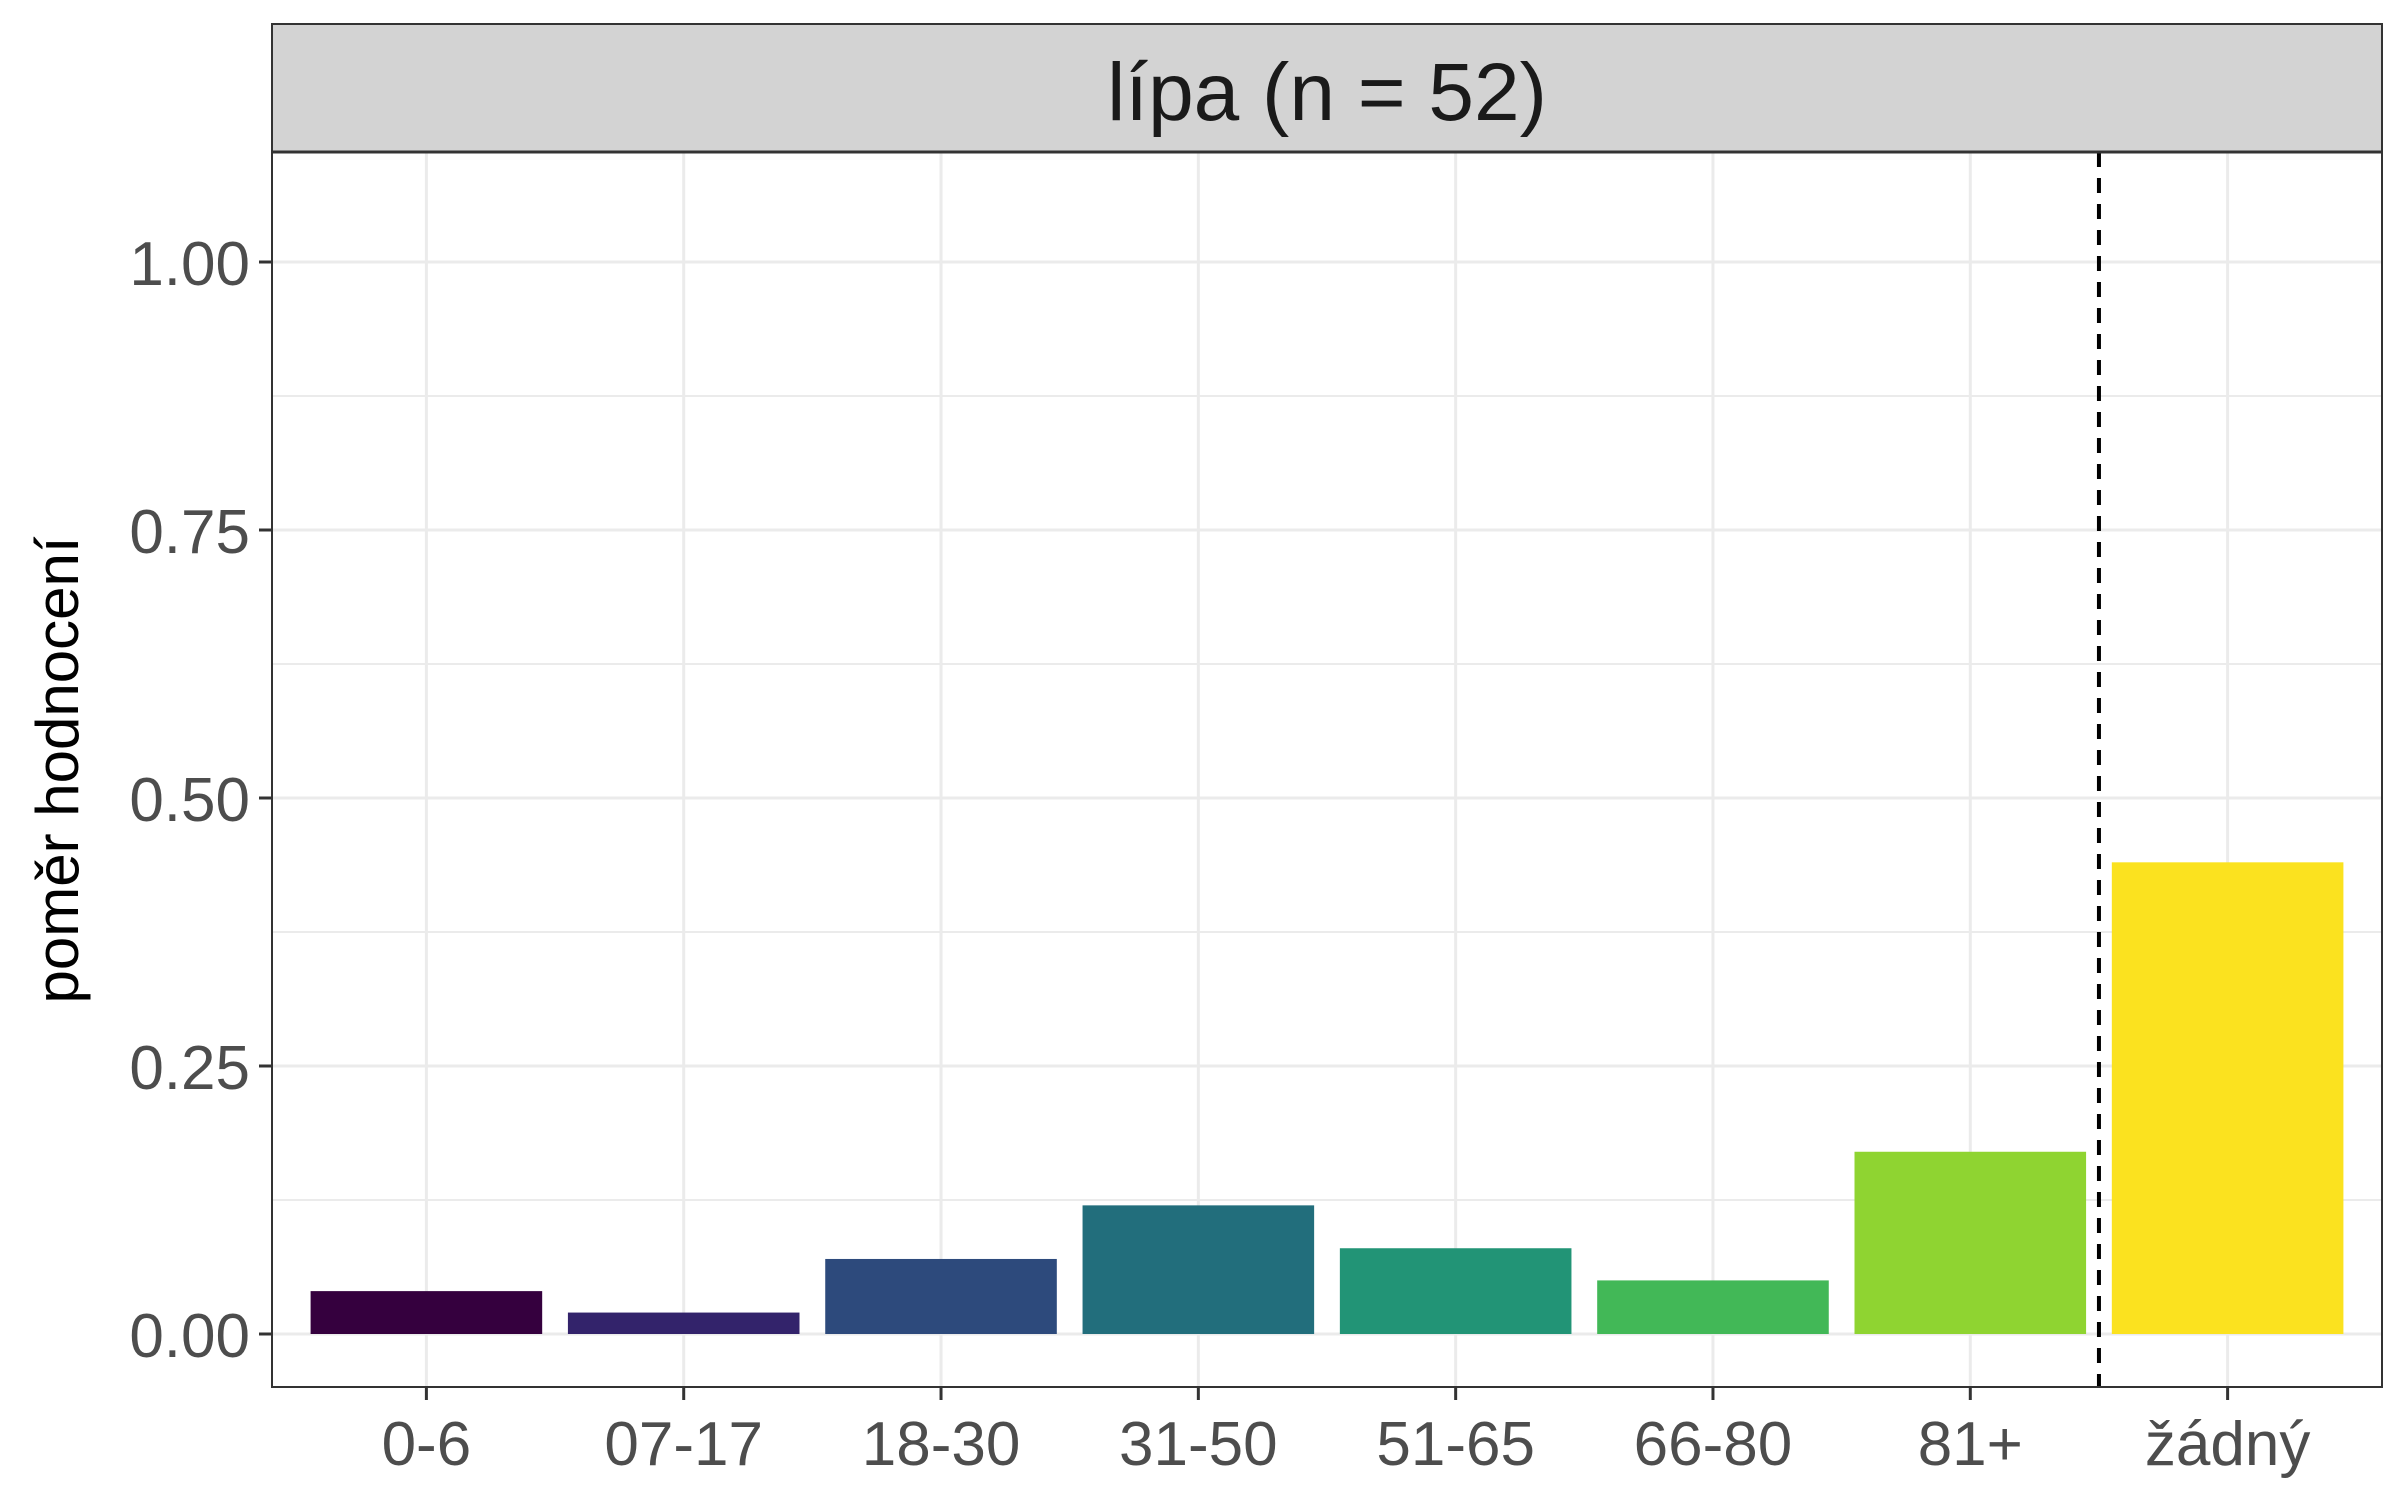 Image resolution: width=2400 pixels, height=1500 pixels. Describe the element at coordinates (1455, 1444) in the screenshot. I see `x-tick-label: 51-65` at that location.